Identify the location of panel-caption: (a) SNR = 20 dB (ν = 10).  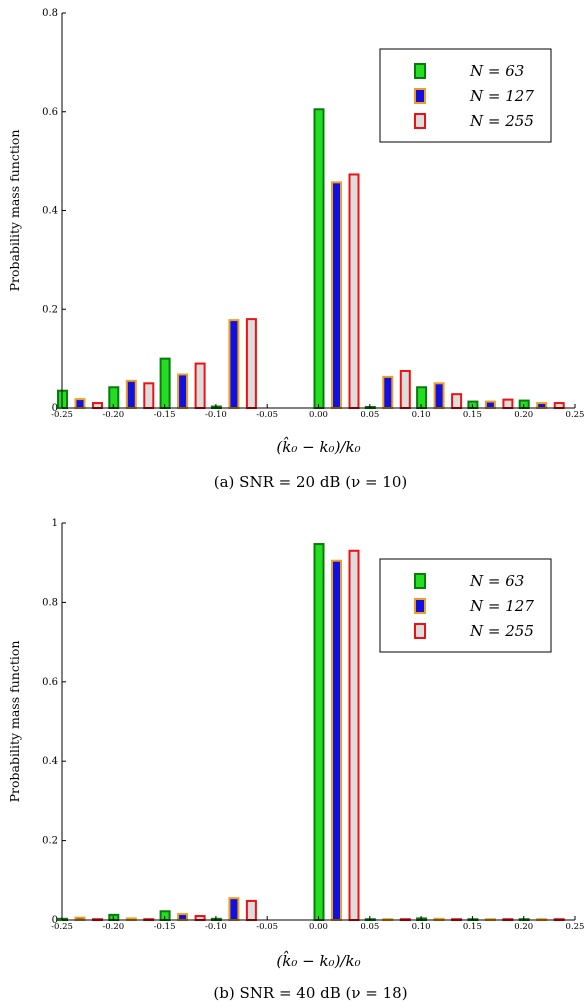
(310, 482).